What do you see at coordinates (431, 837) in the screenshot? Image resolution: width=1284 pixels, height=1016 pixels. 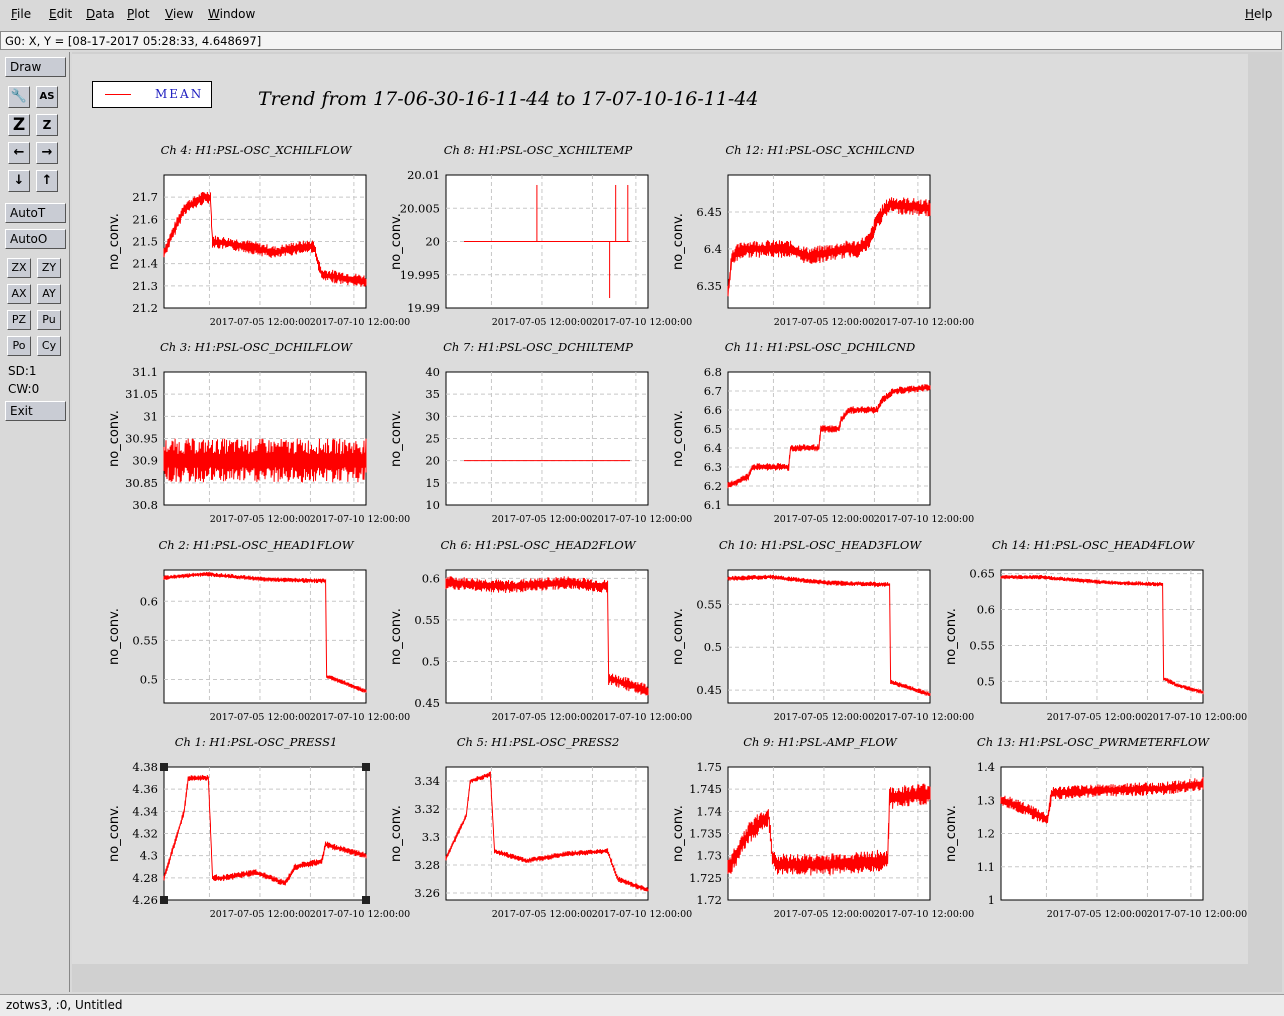 I see `y-tick-label: 3.3` at bounding box center [431, 837].